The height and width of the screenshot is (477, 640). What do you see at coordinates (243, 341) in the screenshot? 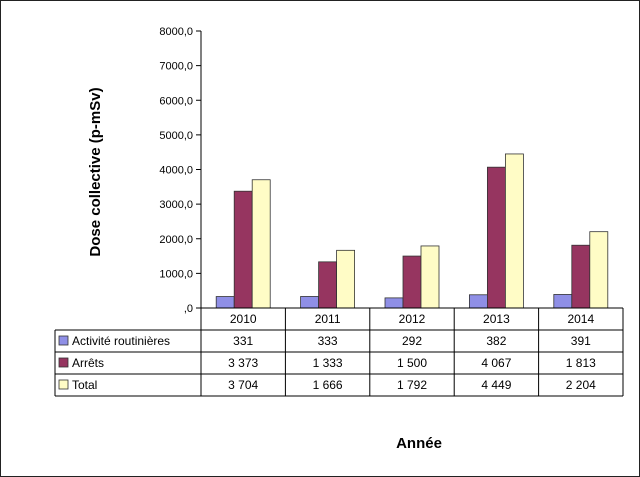
I see `data-label: 331` at bounding box center [243, 341].